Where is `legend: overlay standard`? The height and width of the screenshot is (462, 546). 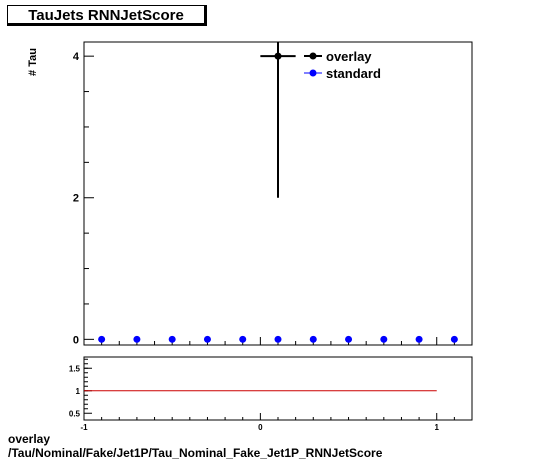 legend: overlay standard is located at coordinates (342, 65).